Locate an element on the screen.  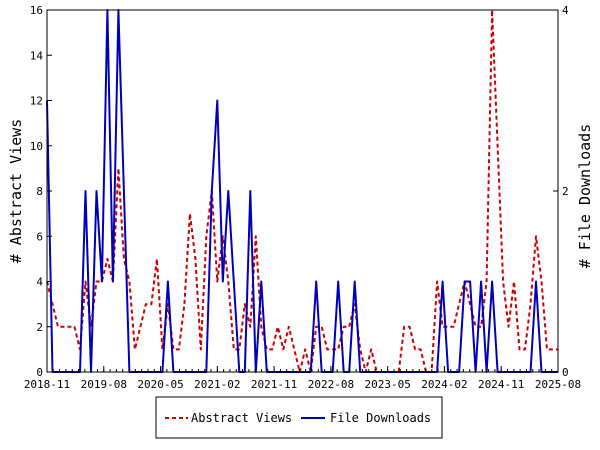
legend: Abstract Views File Downloads is located at coordinates (299, 417).